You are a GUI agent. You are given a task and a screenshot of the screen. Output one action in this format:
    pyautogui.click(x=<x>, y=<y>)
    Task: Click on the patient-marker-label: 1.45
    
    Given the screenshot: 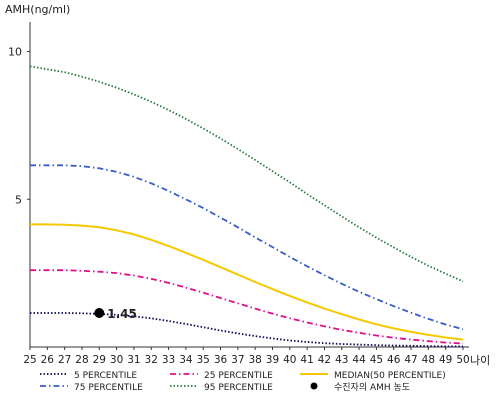 What is the action you would take?
    pyautogui.click(x=122, y=314)
    